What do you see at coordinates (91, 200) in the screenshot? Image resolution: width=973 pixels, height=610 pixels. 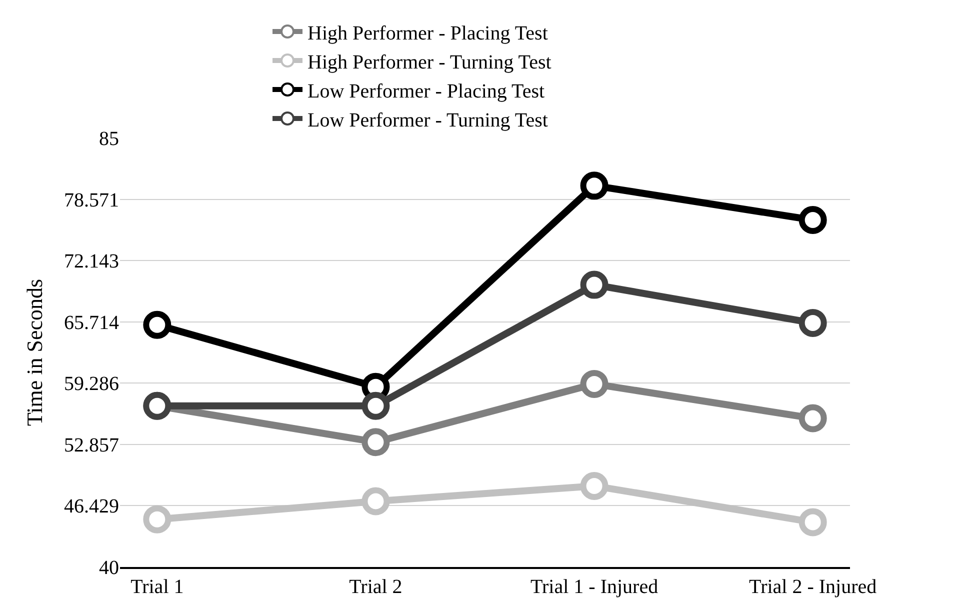 I see `y-tick-label: 78.571` at bounding box center [91, 200].